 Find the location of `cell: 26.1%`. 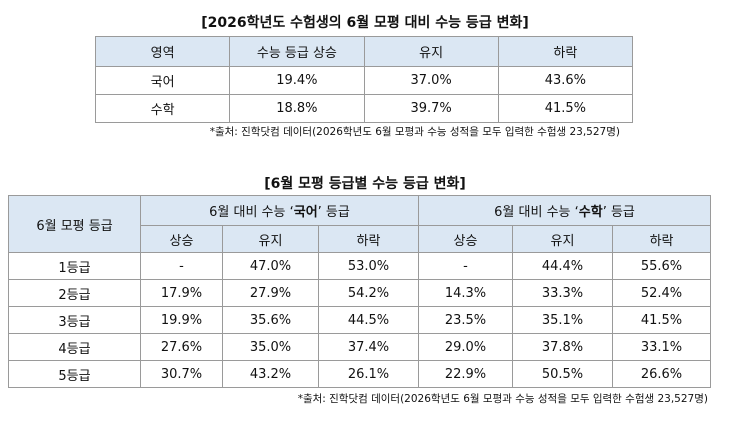

cell: 26.1% is located at coordinates (368, 374).